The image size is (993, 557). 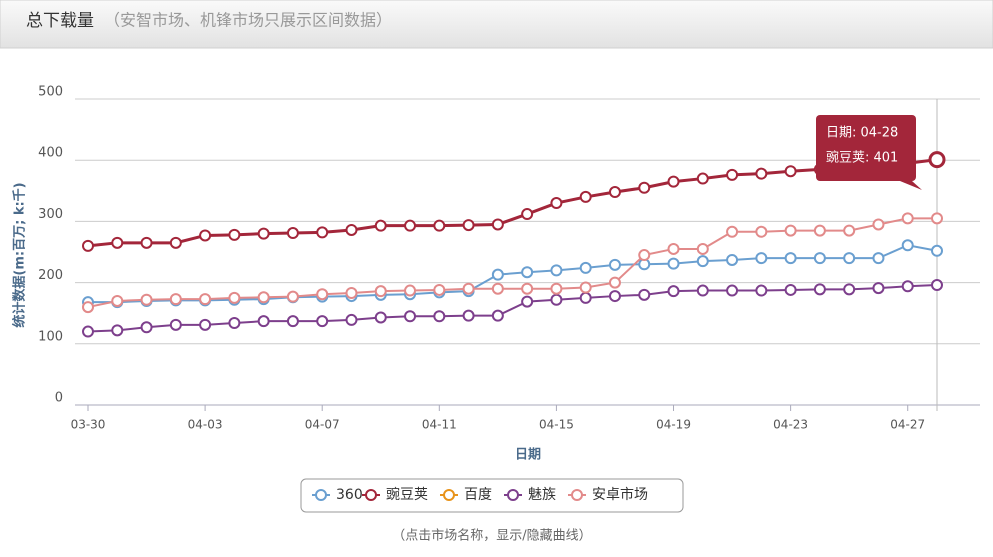 I want to click on y-tick-label: 100, so click(x=50, y=336).